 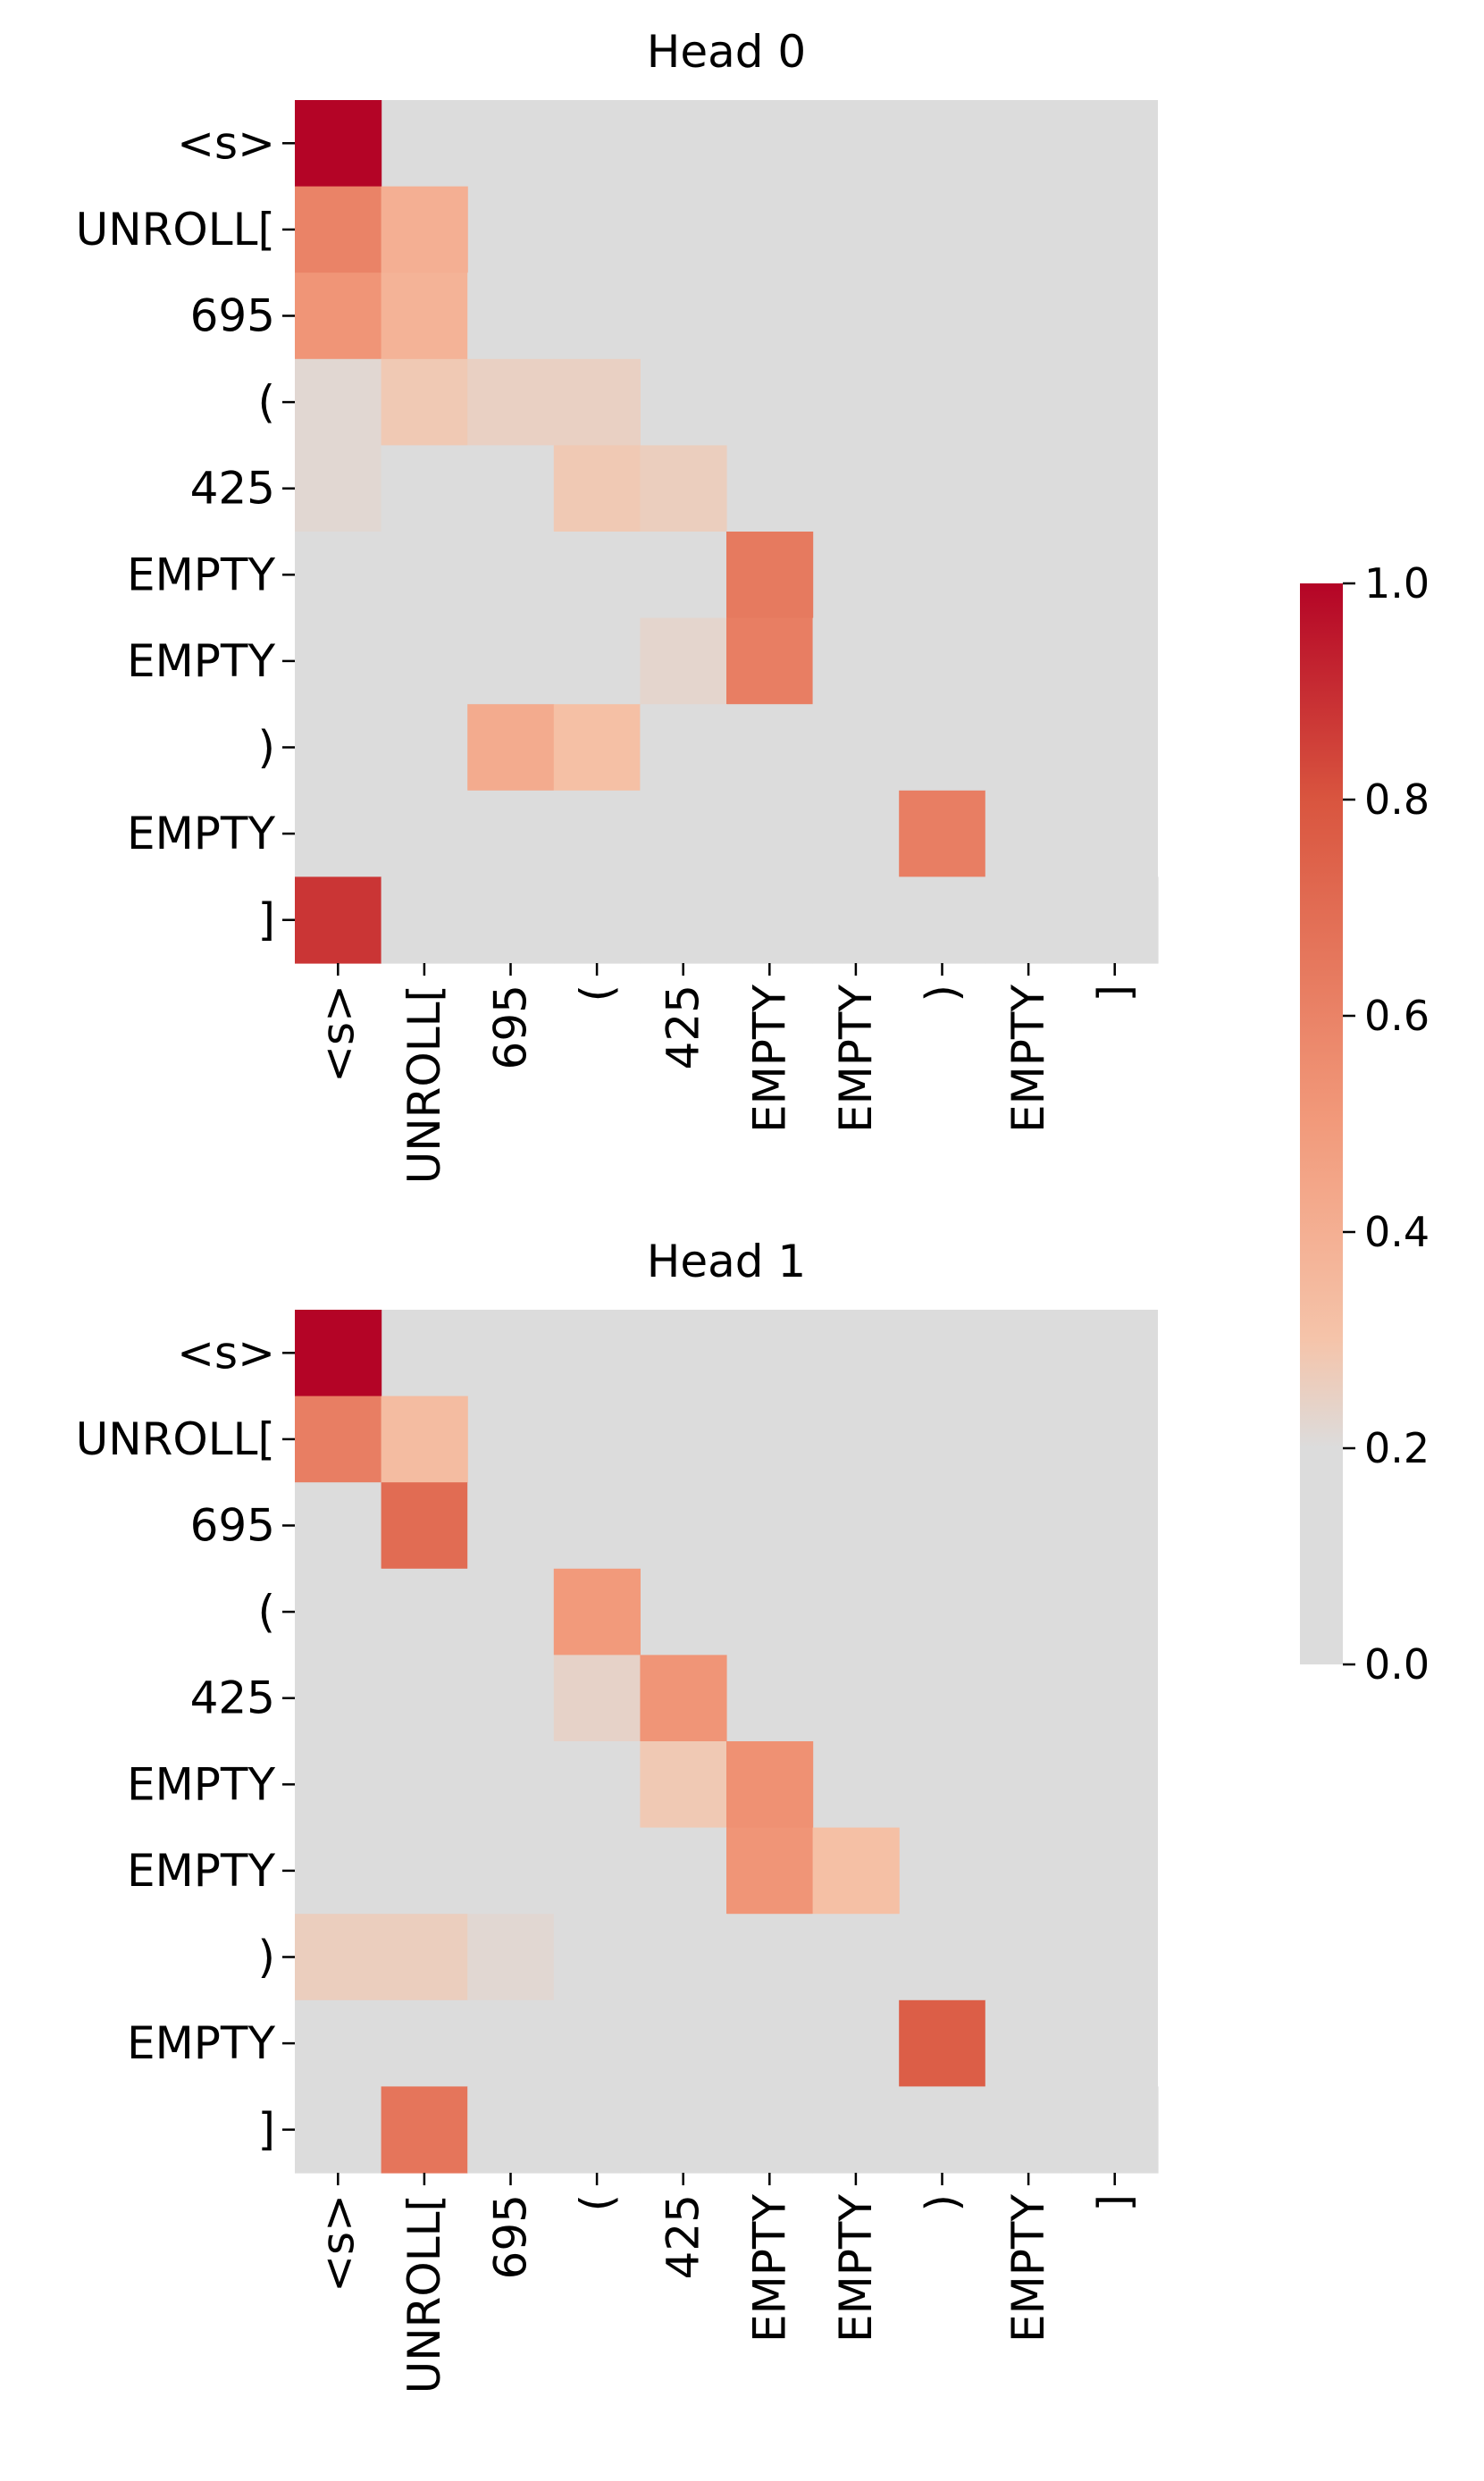 I want to click on colorbar-tick-label: 1.0, so click(x=1397, y=583).